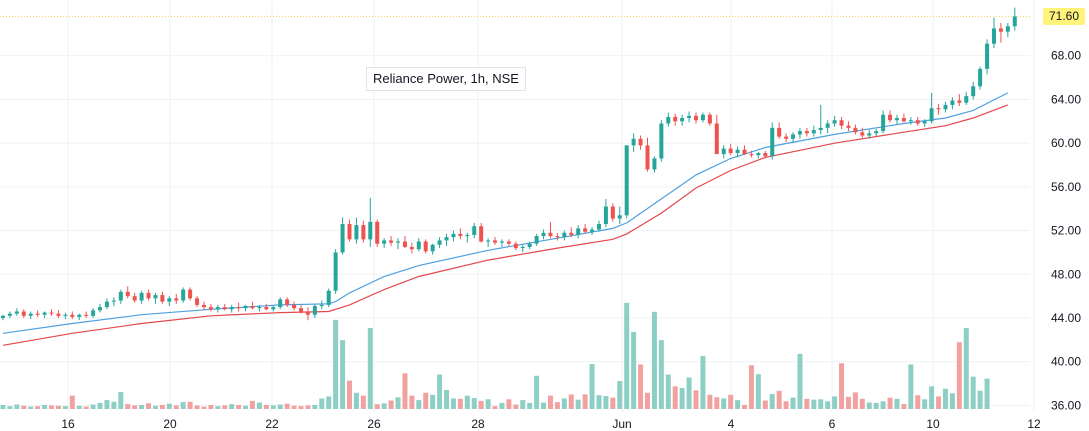 This screenshot has height=431, width=1089. What do you see at coordinates (551, 424) in the screenshot?
I see `time-axis: 16 20 22 26 28 Jun 4 6 10 12` at bounding box center [551, 424].